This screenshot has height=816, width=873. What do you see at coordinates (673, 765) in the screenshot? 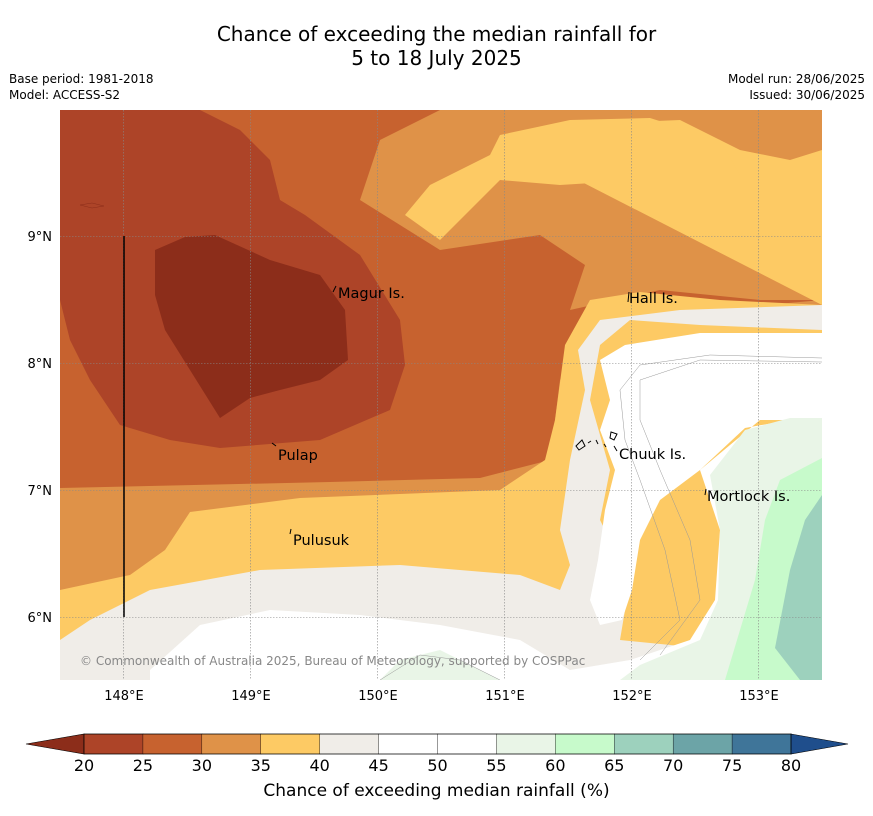
I see `colorbar-tick-label: 70` at bounding box center [673, 765].